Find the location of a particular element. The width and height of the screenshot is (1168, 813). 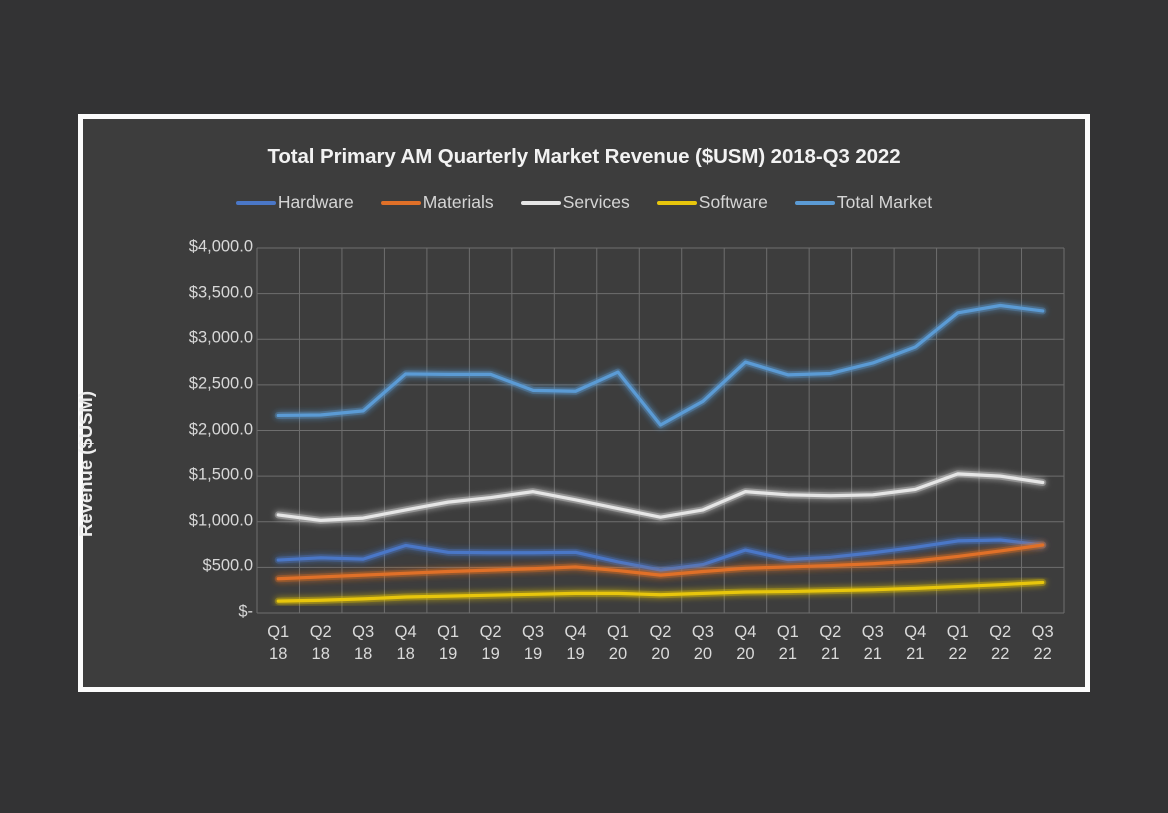

legend-item-software: Software is located at coordinates (712, 202).